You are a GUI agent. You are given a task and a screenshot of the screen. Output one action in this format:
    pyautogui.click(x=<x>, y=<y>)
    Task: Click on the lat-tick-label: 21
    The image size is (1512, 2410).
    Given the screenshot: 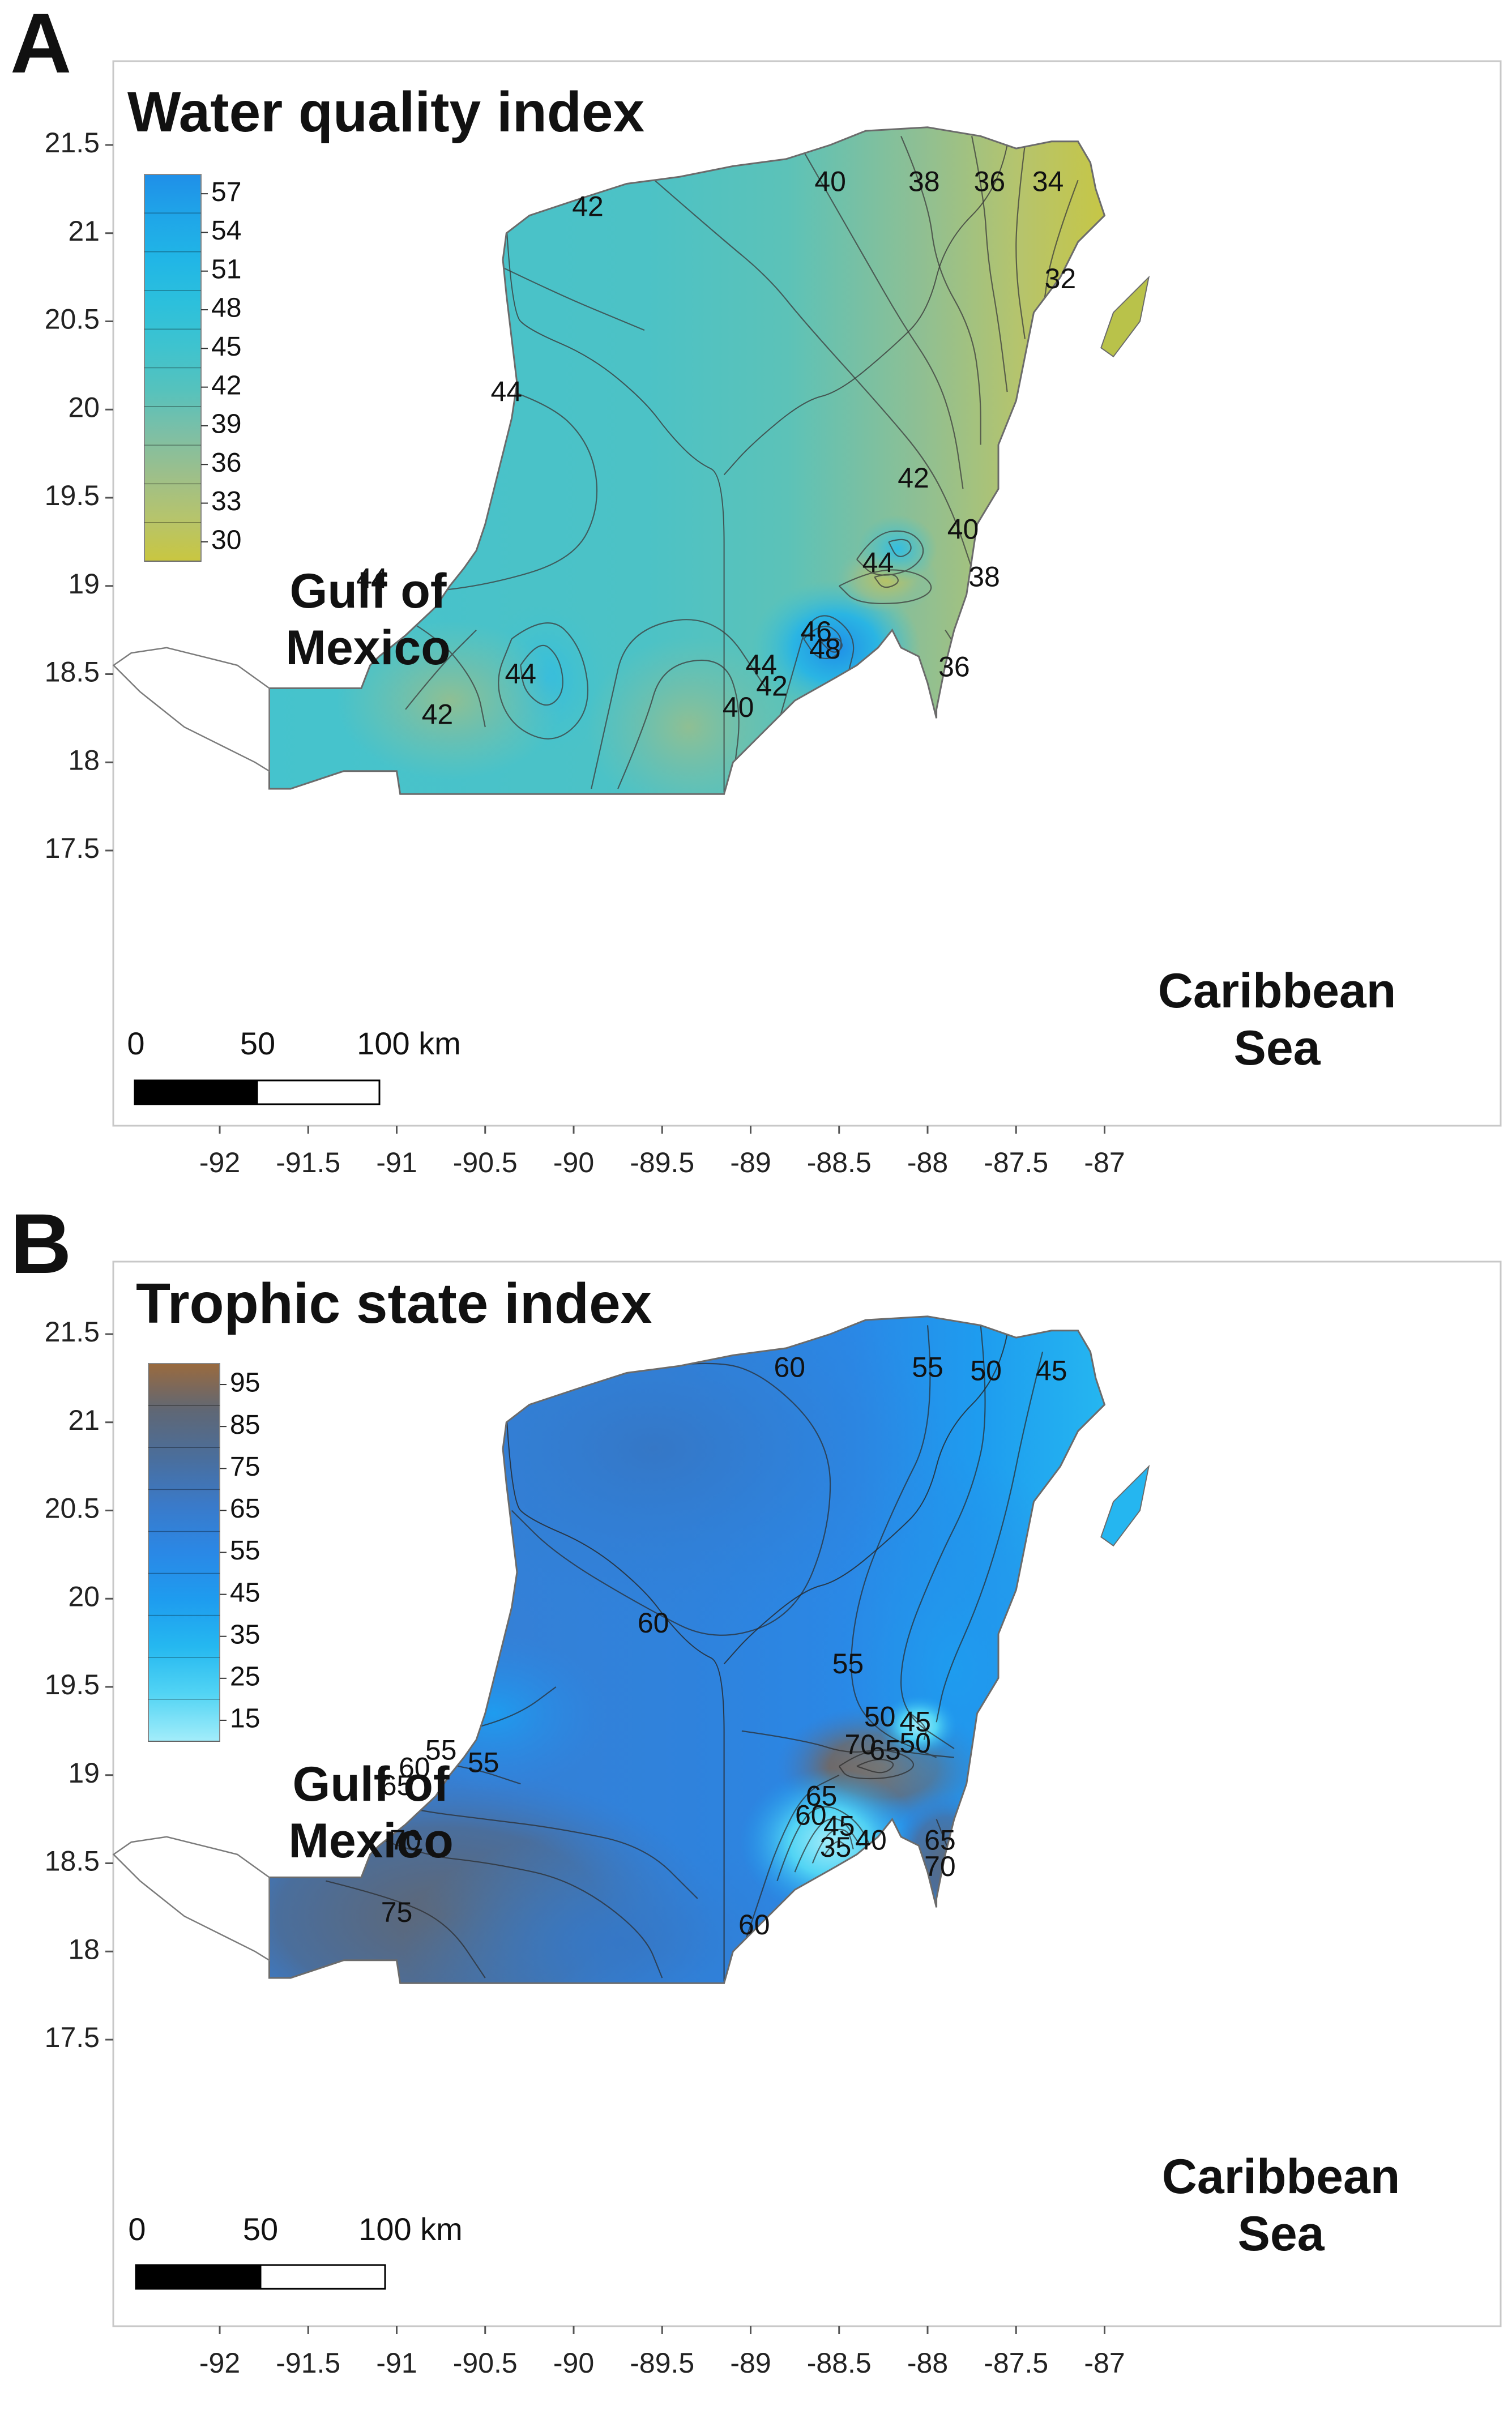 What is the action you would take?
    pyautogui.click(x=84, y=231)
    